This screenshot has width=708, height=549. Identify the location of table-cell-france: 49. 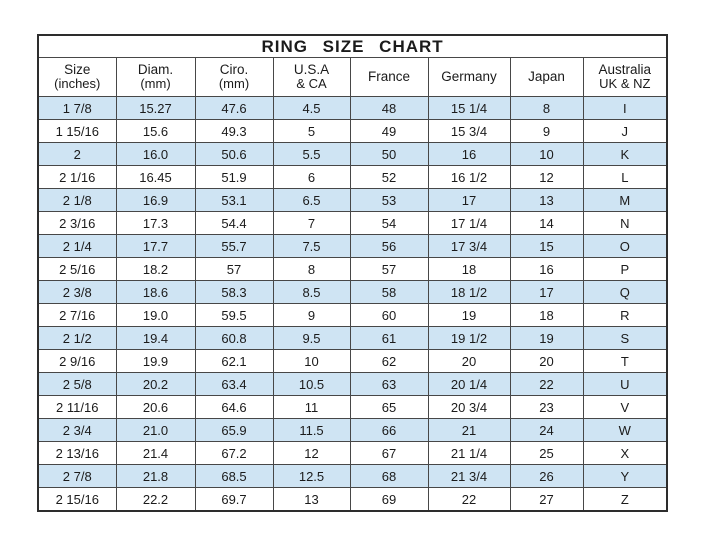
(389, 131).